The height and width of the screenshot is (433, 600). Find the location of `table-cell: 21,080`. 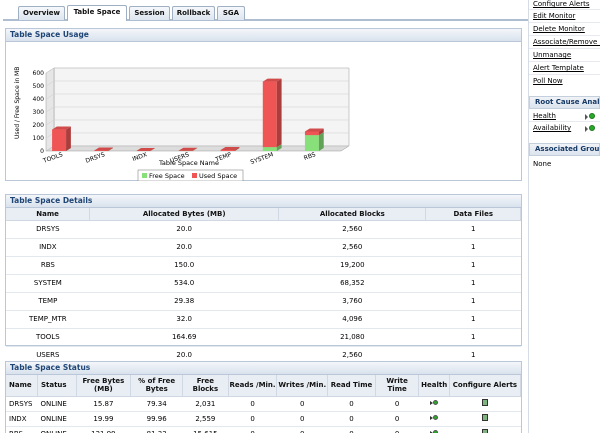

table-cell: 21,080 is located at coordinates (352, 337).